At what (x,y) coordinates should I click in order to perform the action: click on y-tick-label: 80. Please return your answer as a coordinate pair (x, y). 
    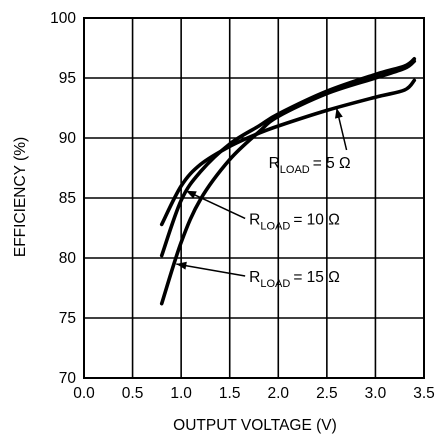
    Looking at the image, I should click on (68, 258).